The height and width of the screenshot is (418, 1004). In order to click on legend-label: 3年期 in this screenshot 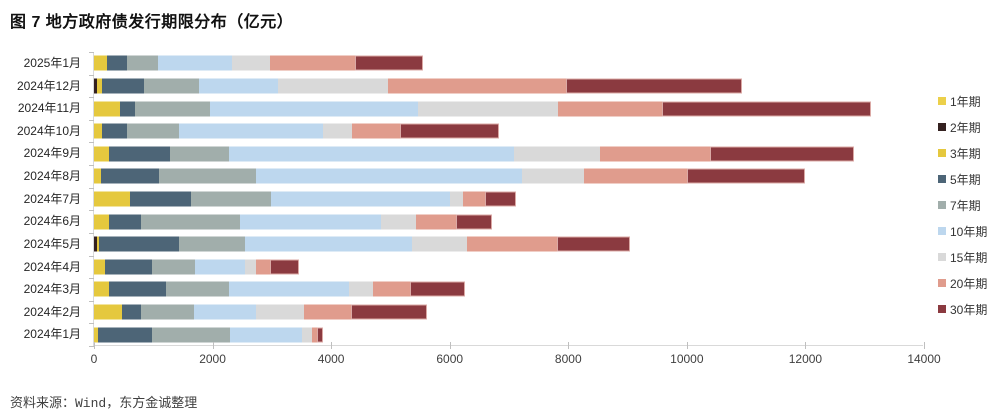, I will do `click(965, 153)`.